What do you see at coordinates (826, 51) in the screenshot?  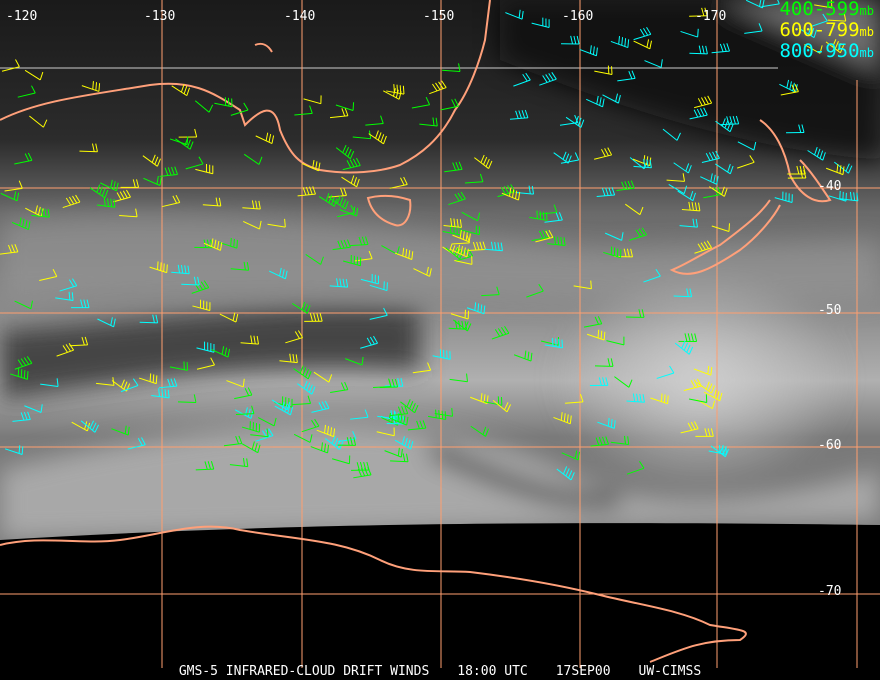 I see `legend-800-950: 800-950mb` at bounding box center [826, 51].